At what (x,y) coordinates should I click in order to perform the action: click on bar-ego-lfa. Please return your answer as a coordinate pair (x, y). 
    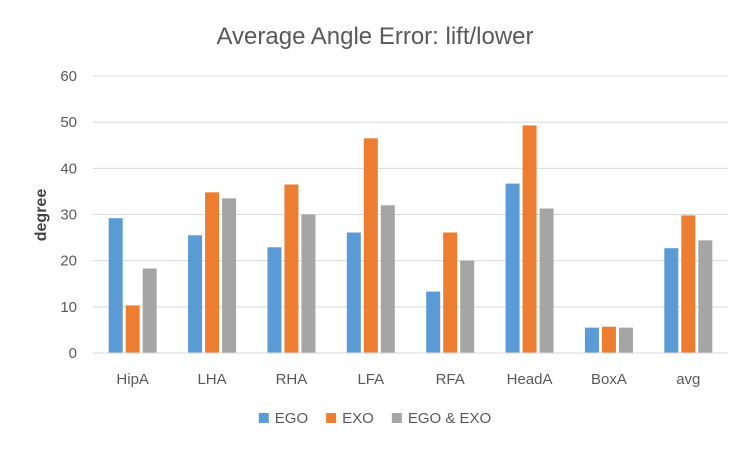
    Looking at the image, I should click on (353, 292).